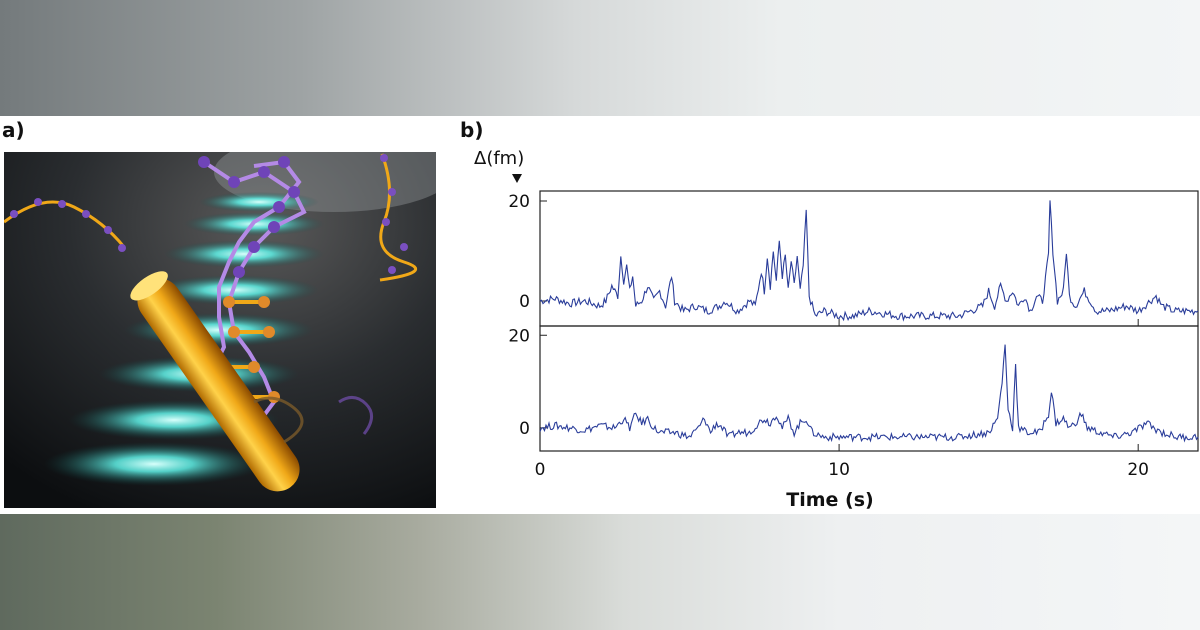 This screenshot has height=630, width=1200. I want to click on y-axis-marker-icon, so click(517, 178).